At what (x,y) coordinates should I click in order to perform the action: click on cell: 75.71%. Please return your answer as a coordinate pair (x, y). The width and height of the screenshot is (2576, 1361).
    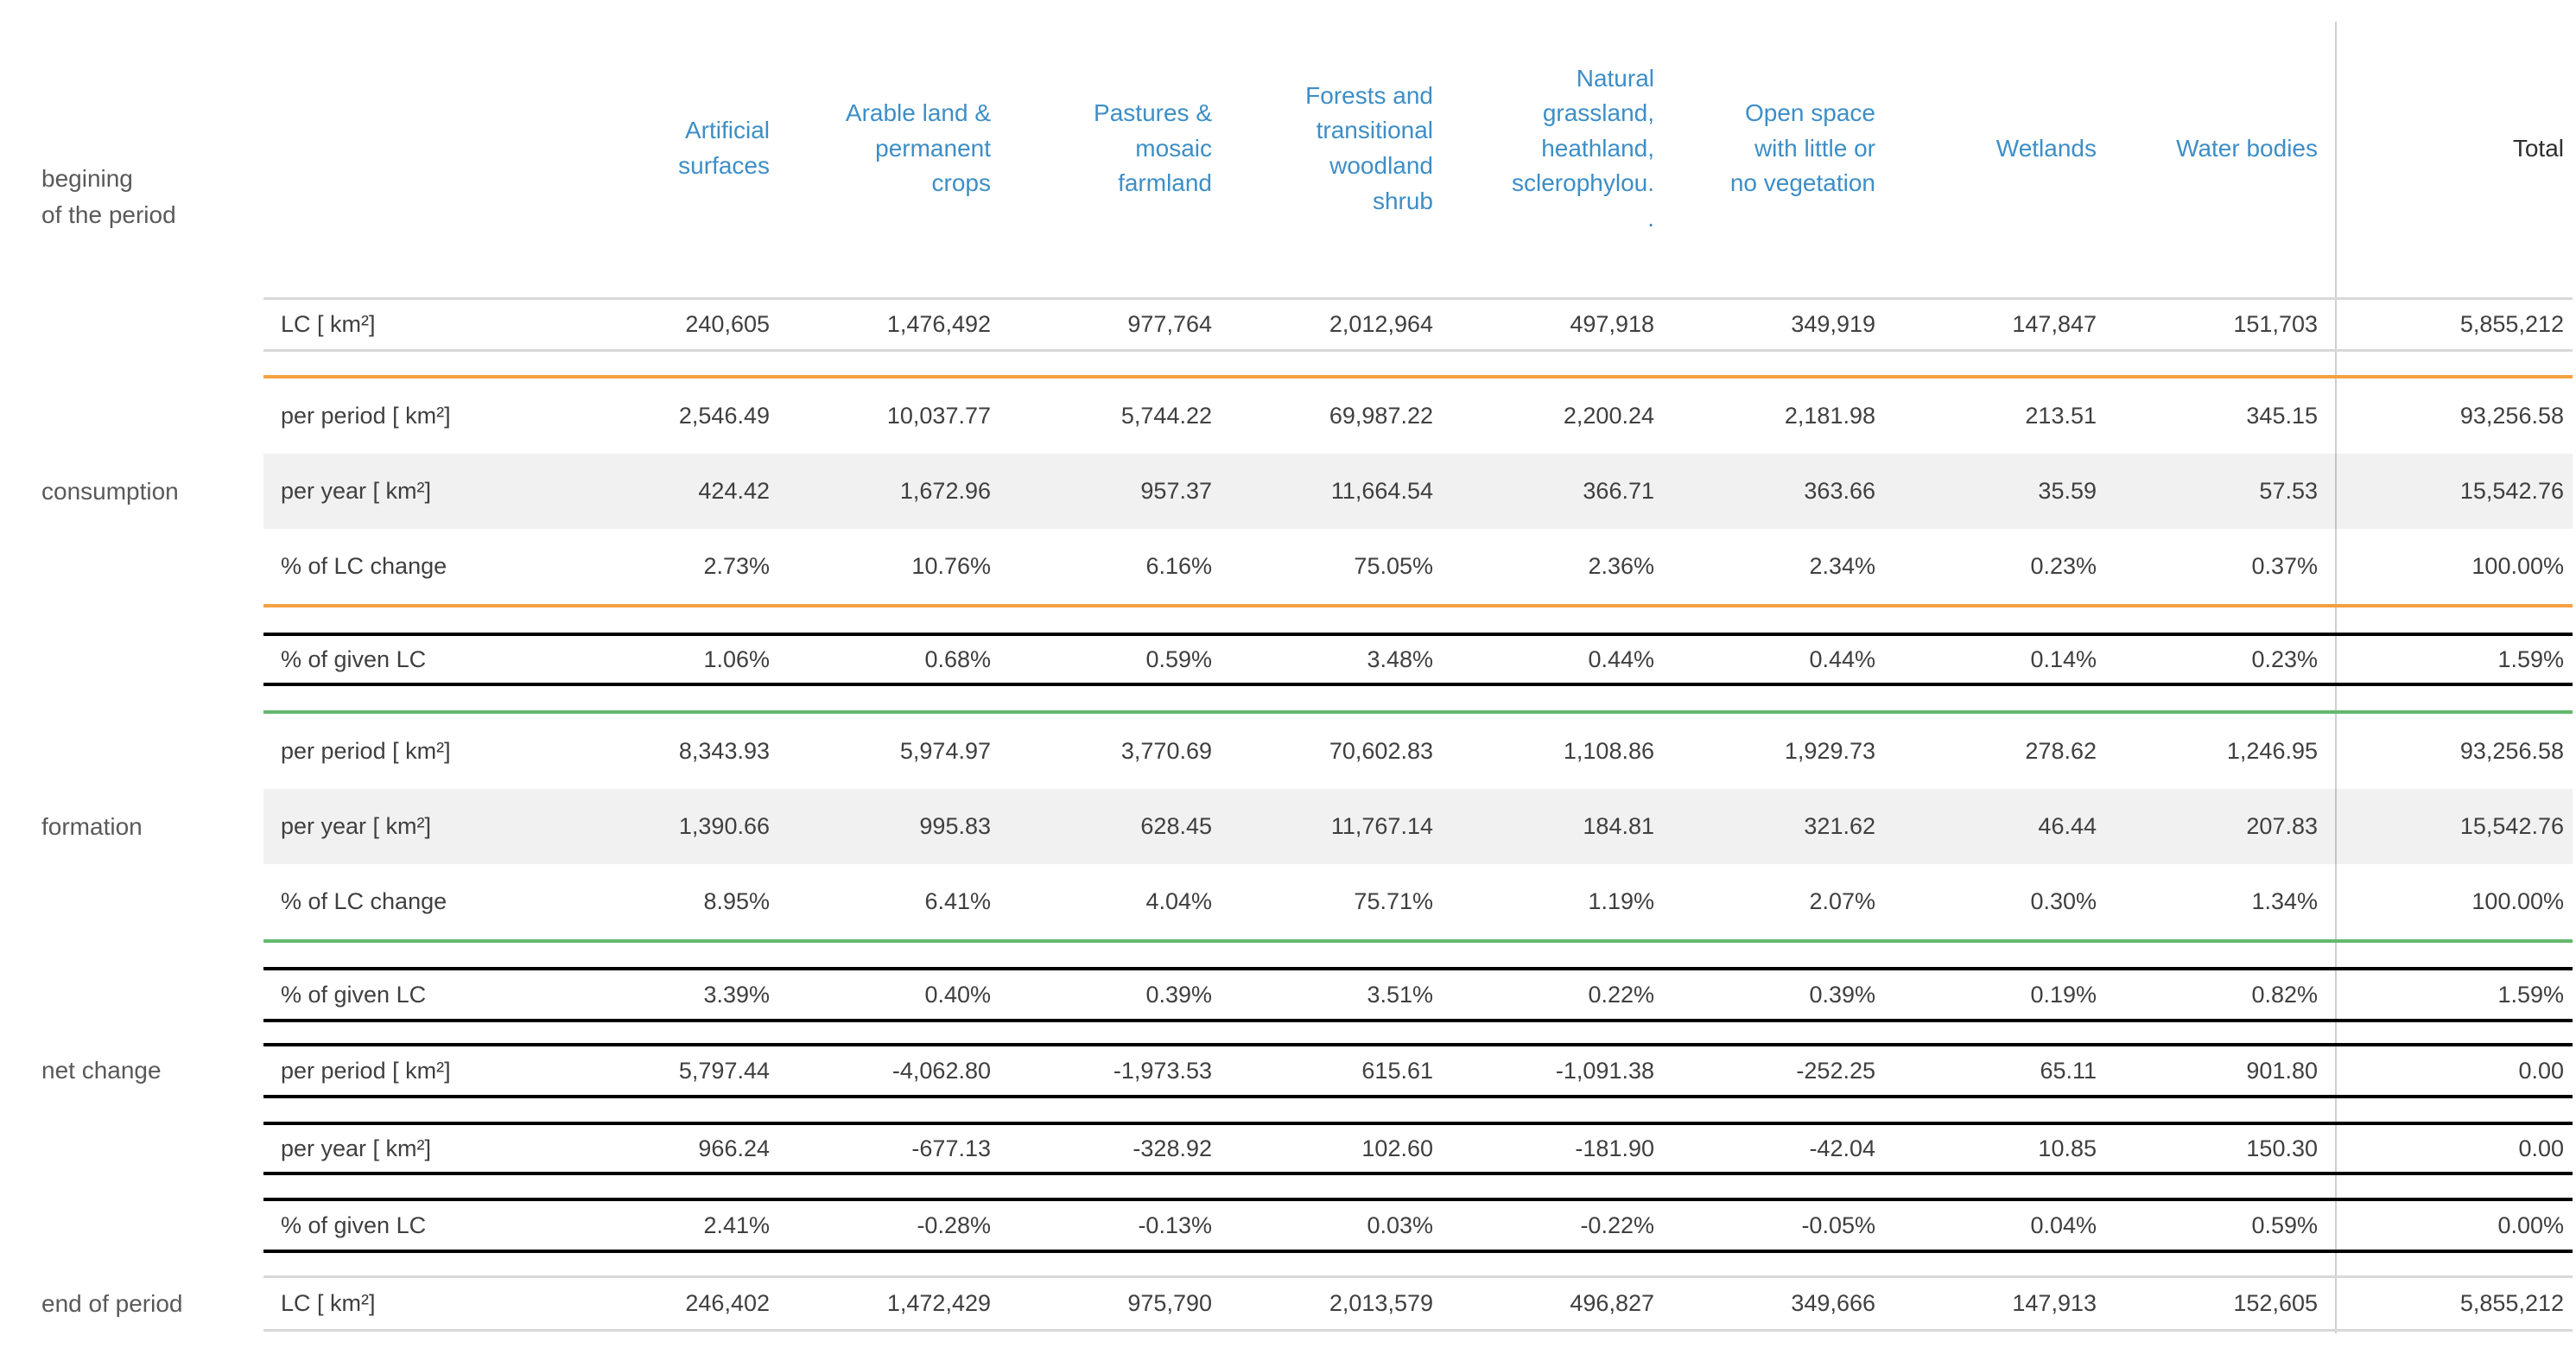
    Looking at the image, I should click on (1393, 901).